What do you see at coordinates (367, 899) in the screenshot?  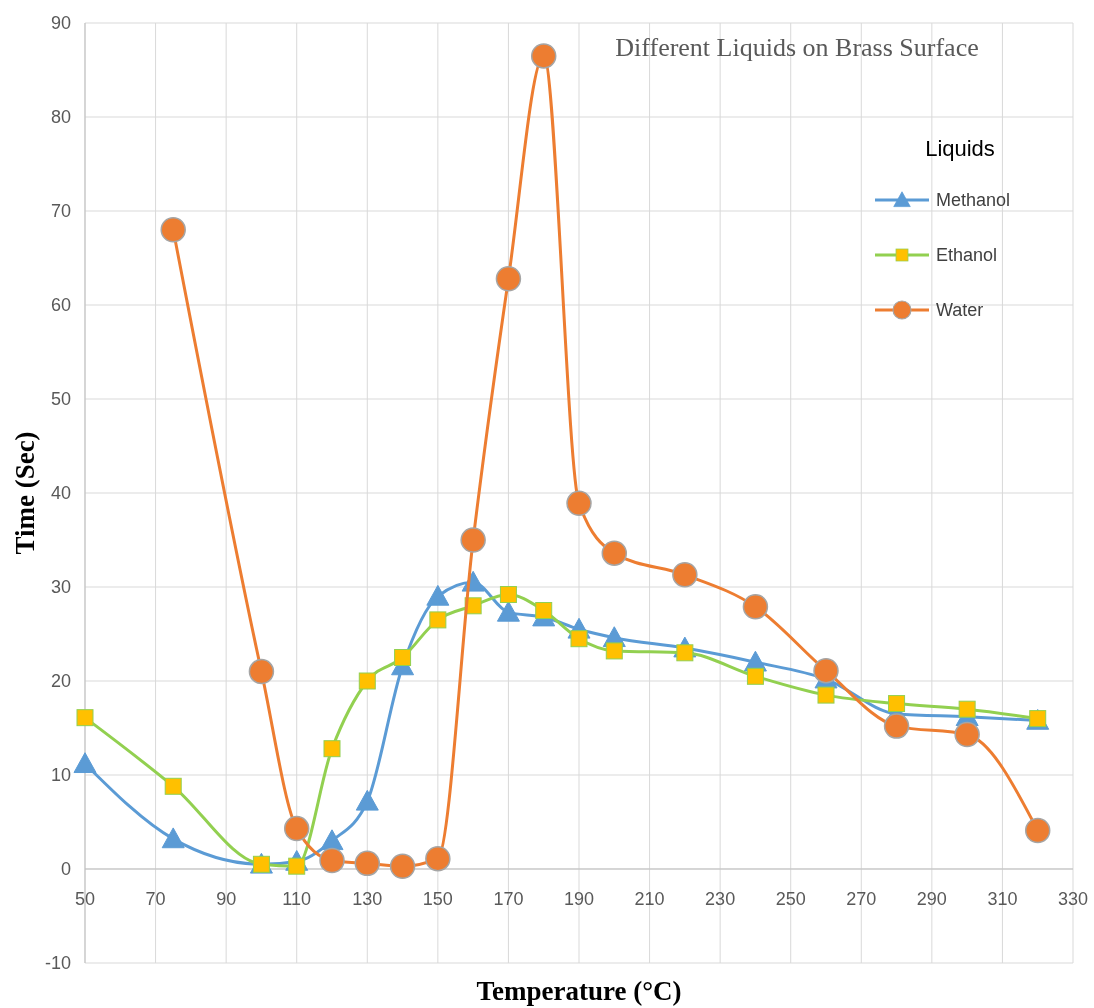 I see `x-tick-label: 130` at bounding box center [367, 899].